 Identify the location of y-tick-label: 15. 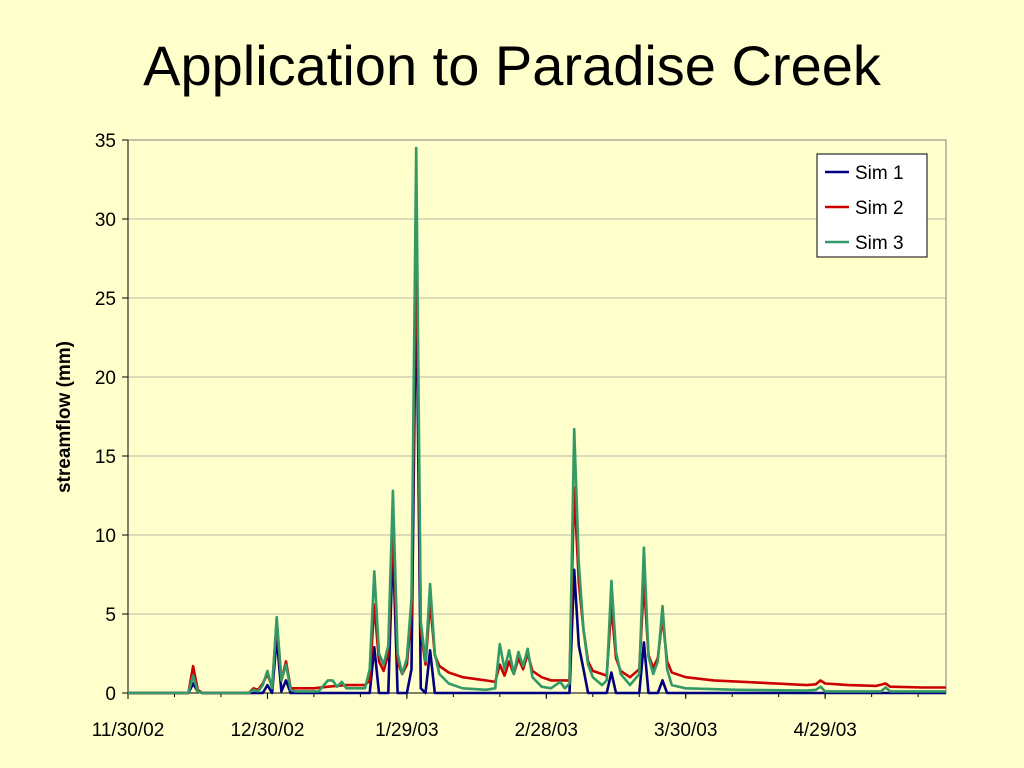
(105, 457).